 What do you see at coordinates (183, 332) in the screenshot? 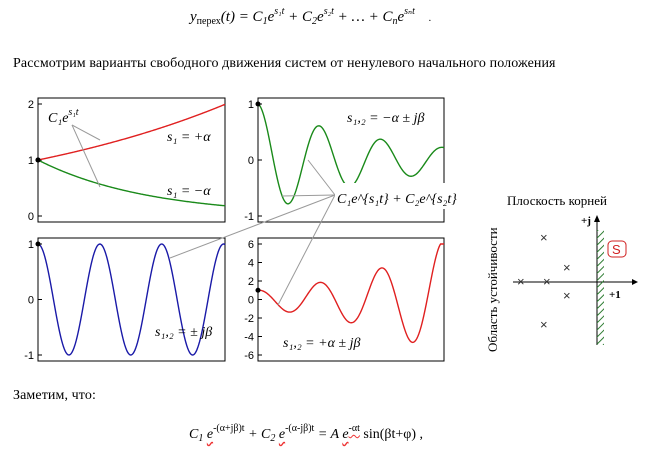
I see `label-s12-pure: s₁,₂ = ± jβ` at bounding box center [183, 332].